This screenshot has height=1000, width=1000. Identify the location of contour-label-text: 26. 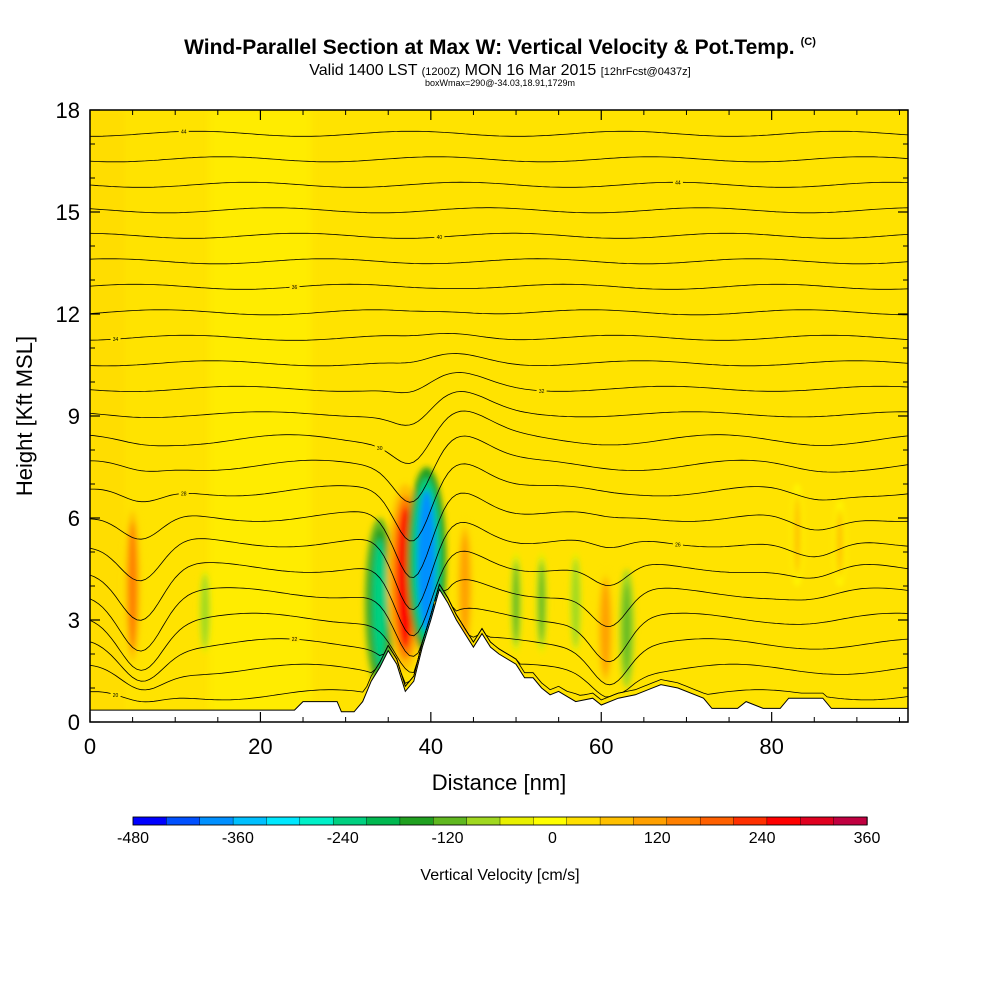
(678, 546).